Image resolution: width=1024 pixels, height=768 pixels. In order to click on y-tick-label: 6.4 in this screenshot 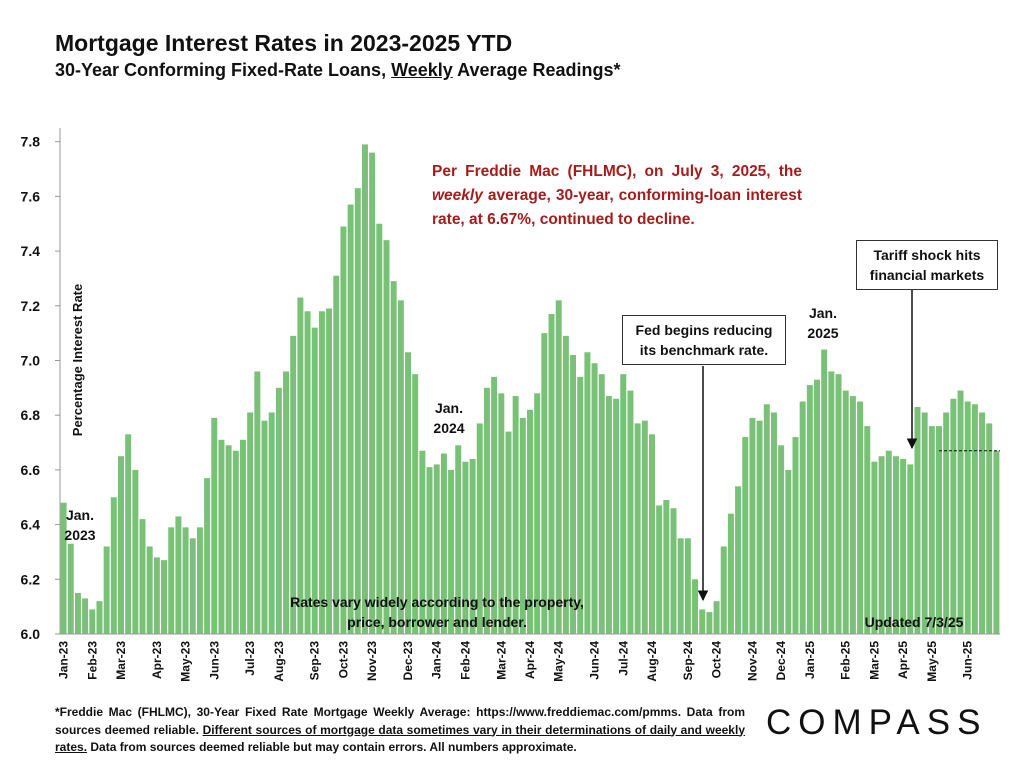, I will do `click(31, 525)`.